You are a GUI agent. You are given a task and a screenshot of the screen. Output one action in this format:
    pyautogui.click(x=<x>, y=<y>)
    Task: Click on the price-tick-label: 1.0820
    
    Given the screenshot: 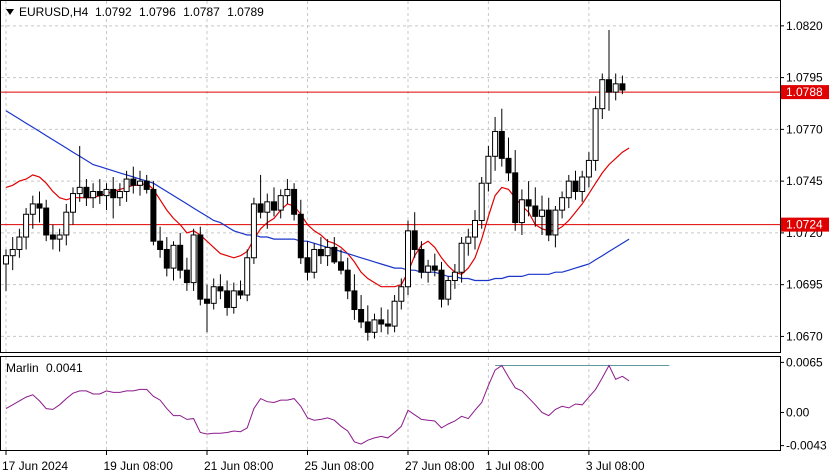 What is the action you would take?
    pyautogui.click(x=804, y=26)
    